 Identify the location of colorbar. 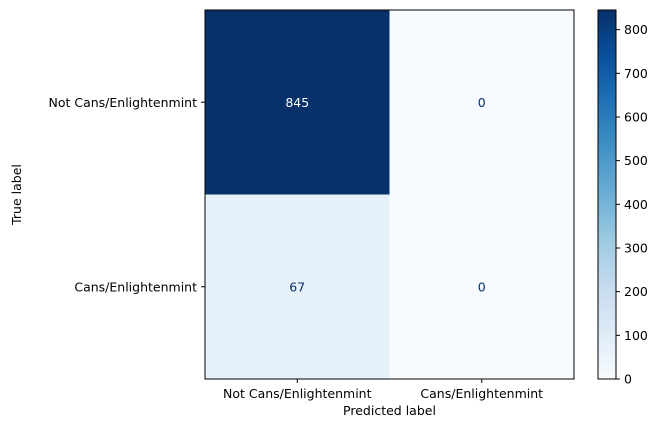
(607, 194).